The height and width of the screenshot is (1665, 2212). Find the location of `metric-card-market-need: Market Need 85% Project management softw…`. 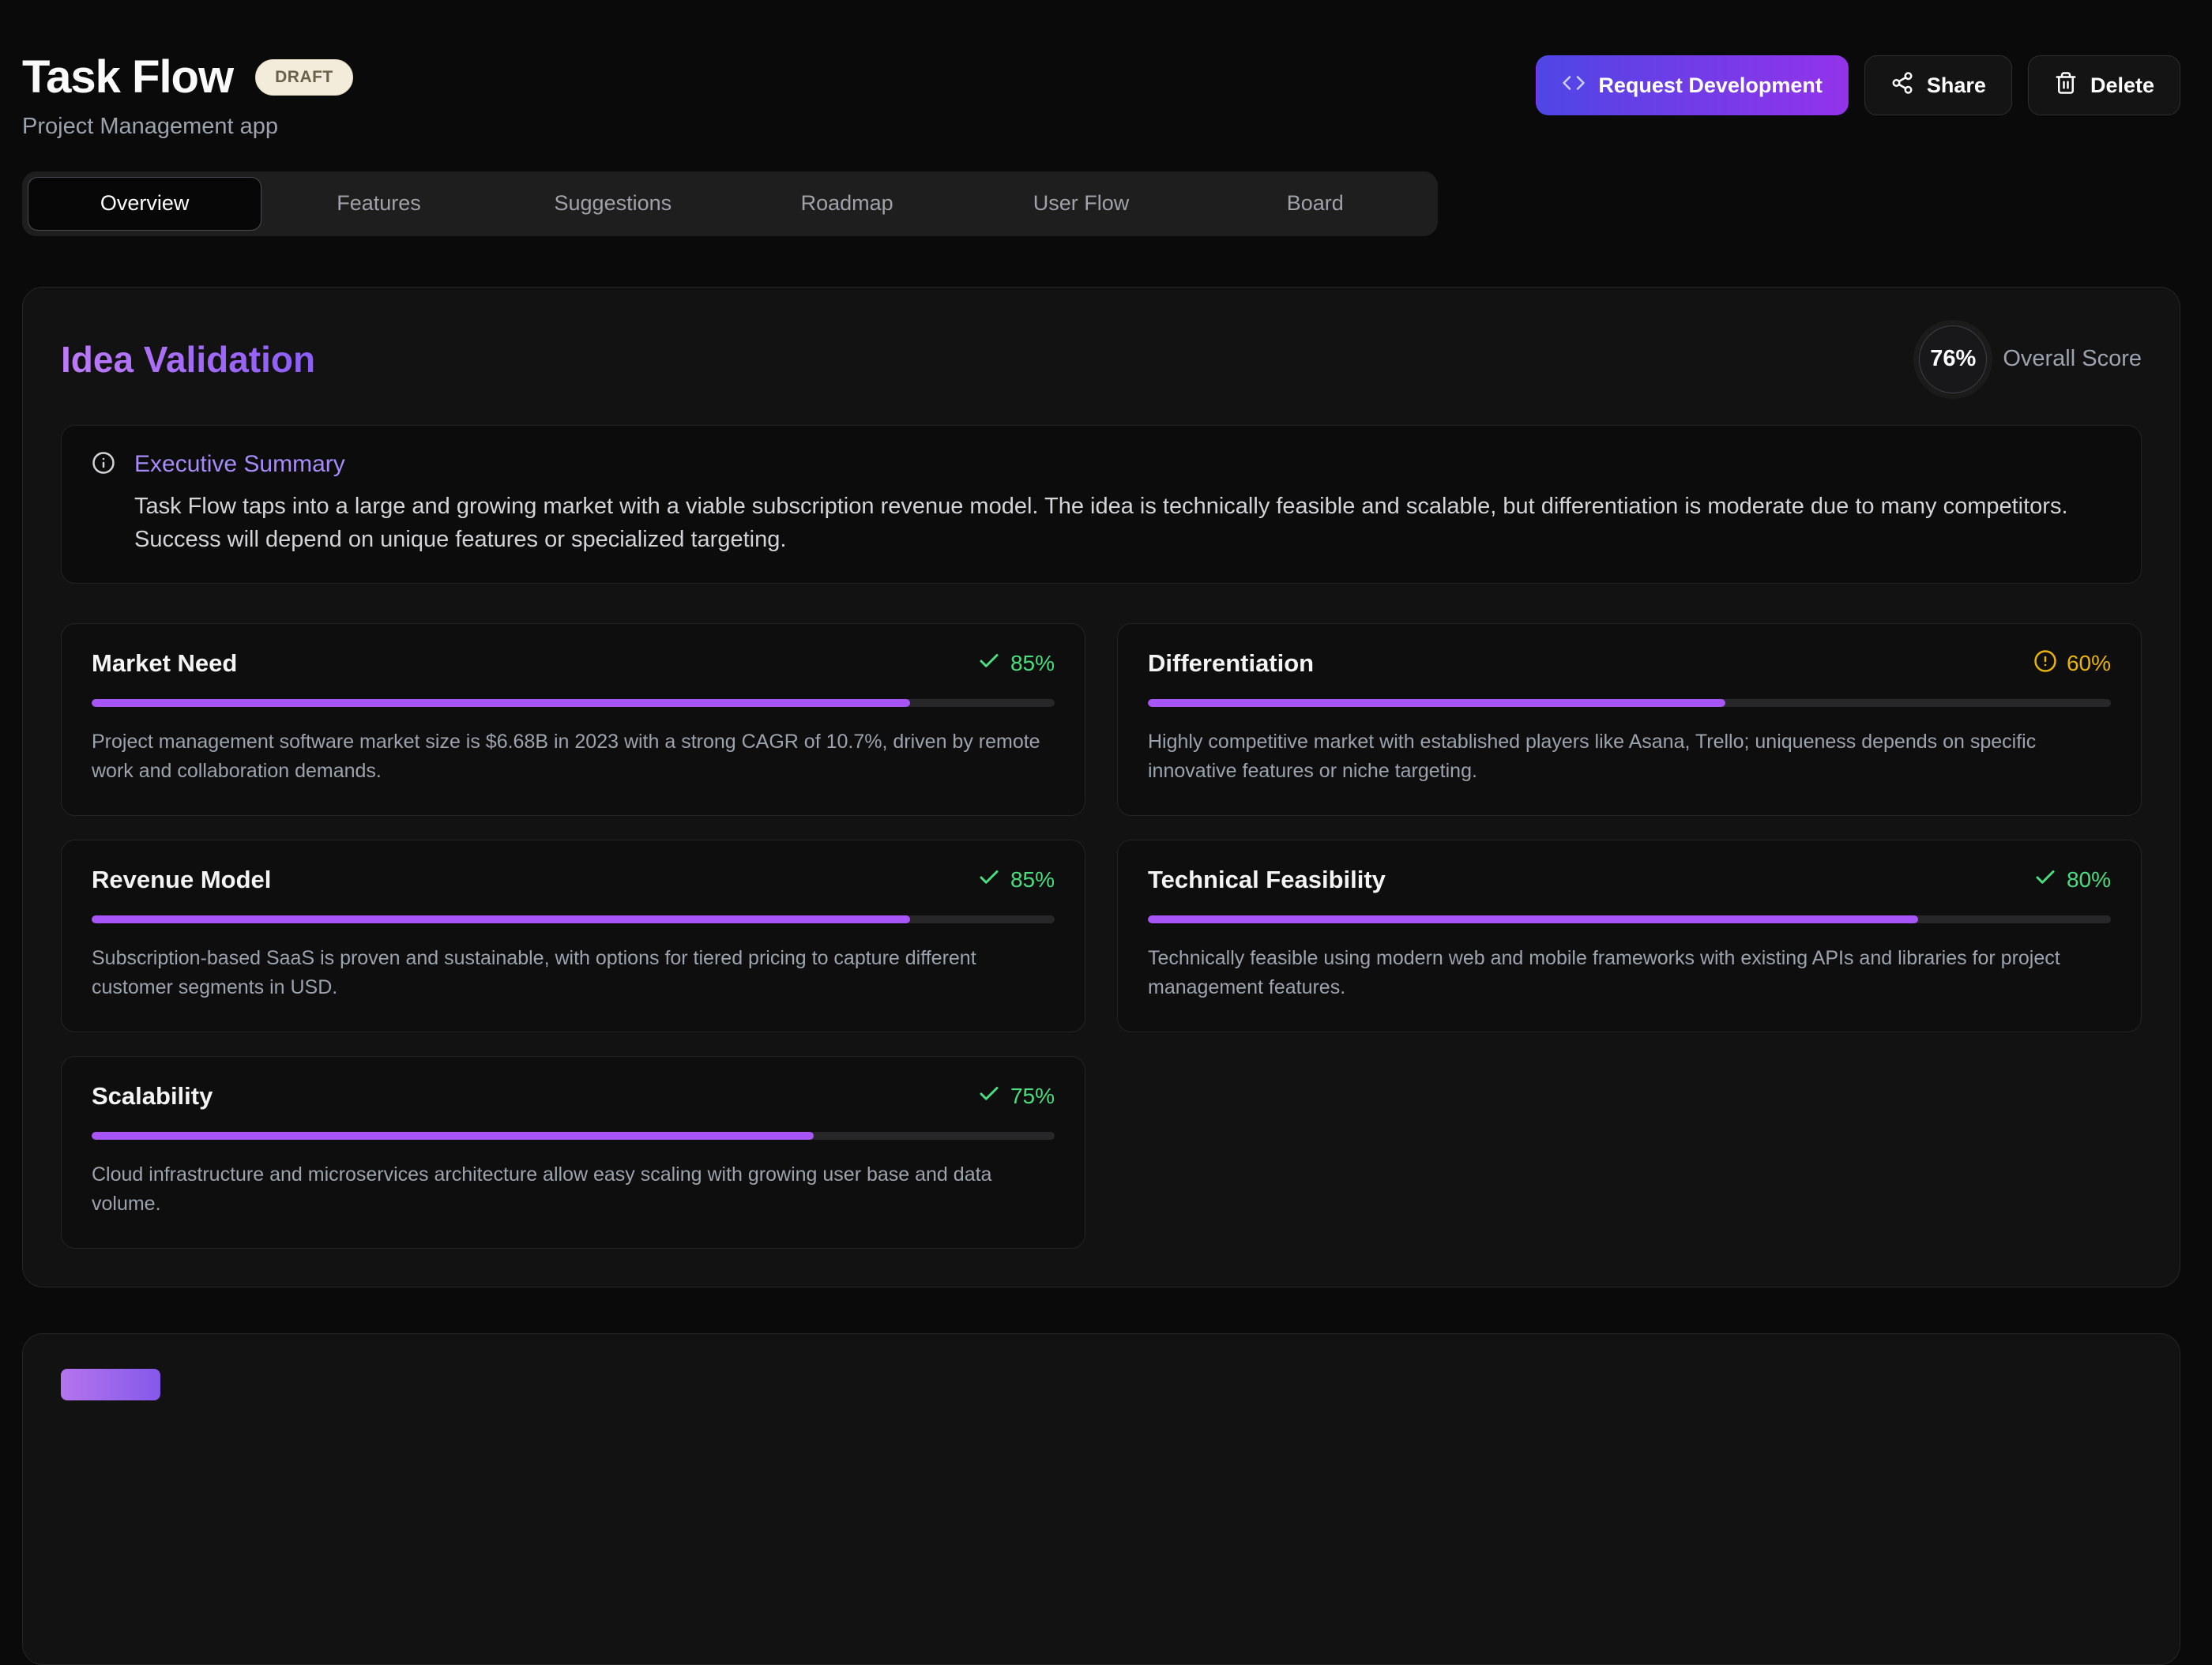

metric-card-market-need: Market Need 85% Project management softw… is located at coordinates (573, 719).